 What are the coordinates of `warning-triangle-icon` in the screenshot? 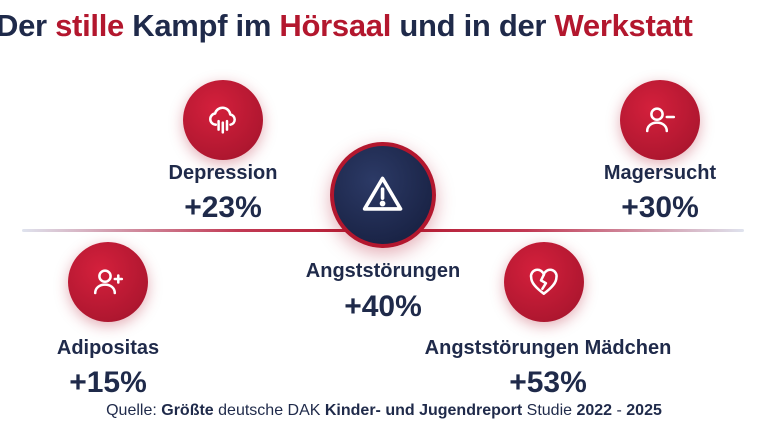 It's located at (383, 194).